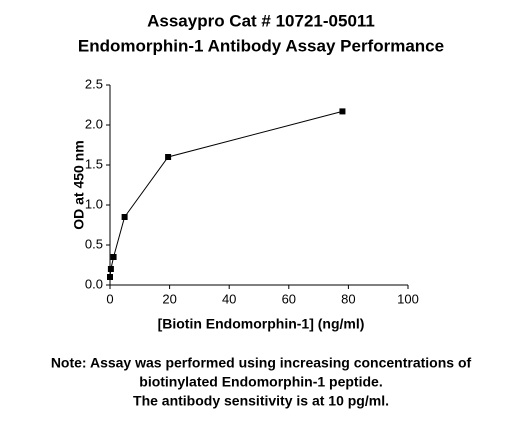  I want to click on x-tick-label: 20, so click(169, 298).